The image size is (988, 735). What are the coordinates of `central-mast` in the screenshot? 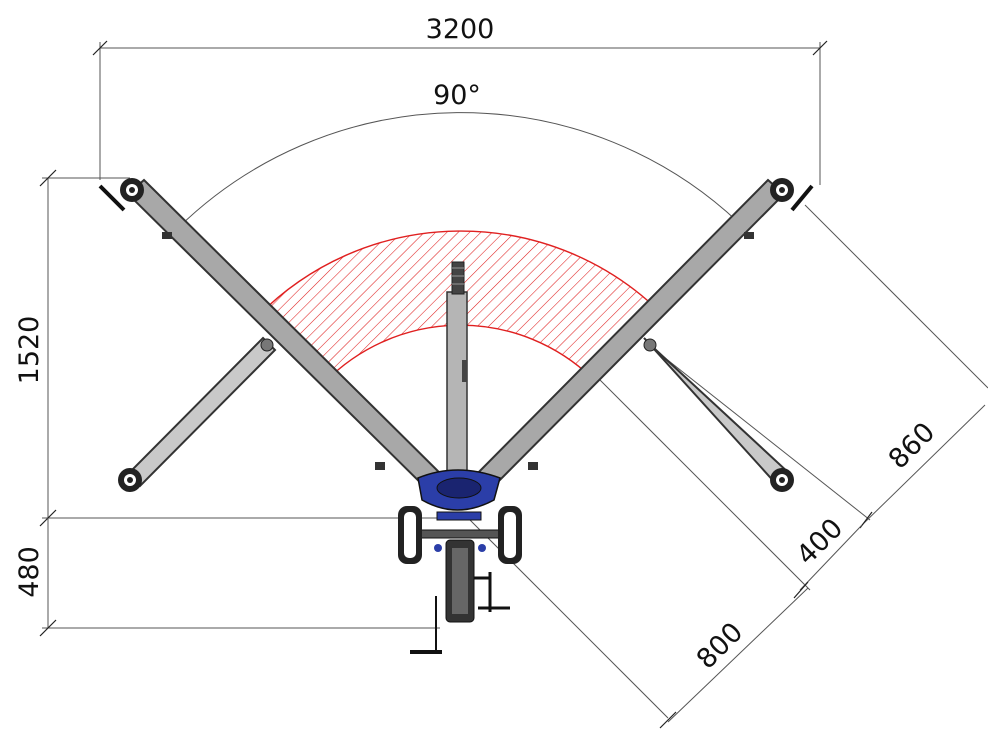 It's located at (457, 384).